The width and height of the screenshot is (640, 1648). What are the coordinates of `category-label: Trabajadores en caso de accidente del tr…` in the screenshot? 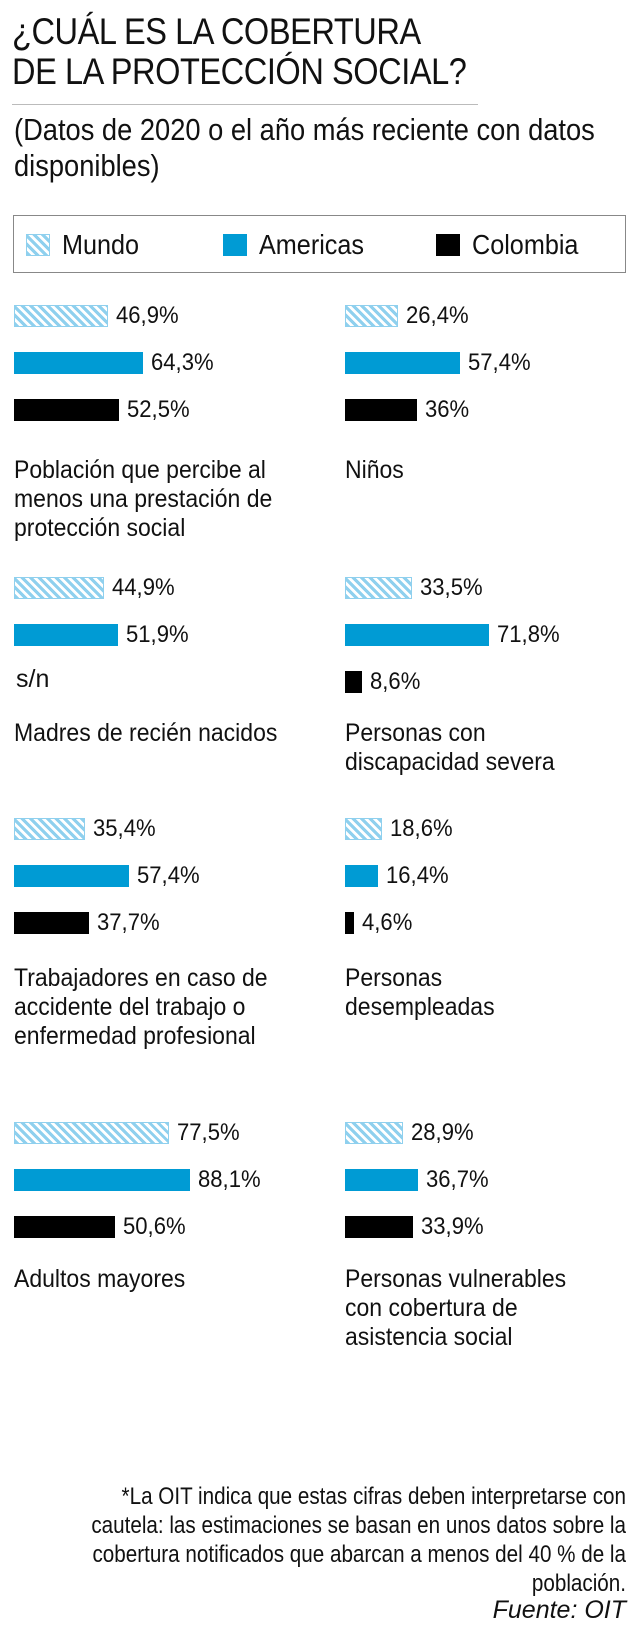 It's located at (141, 1007).